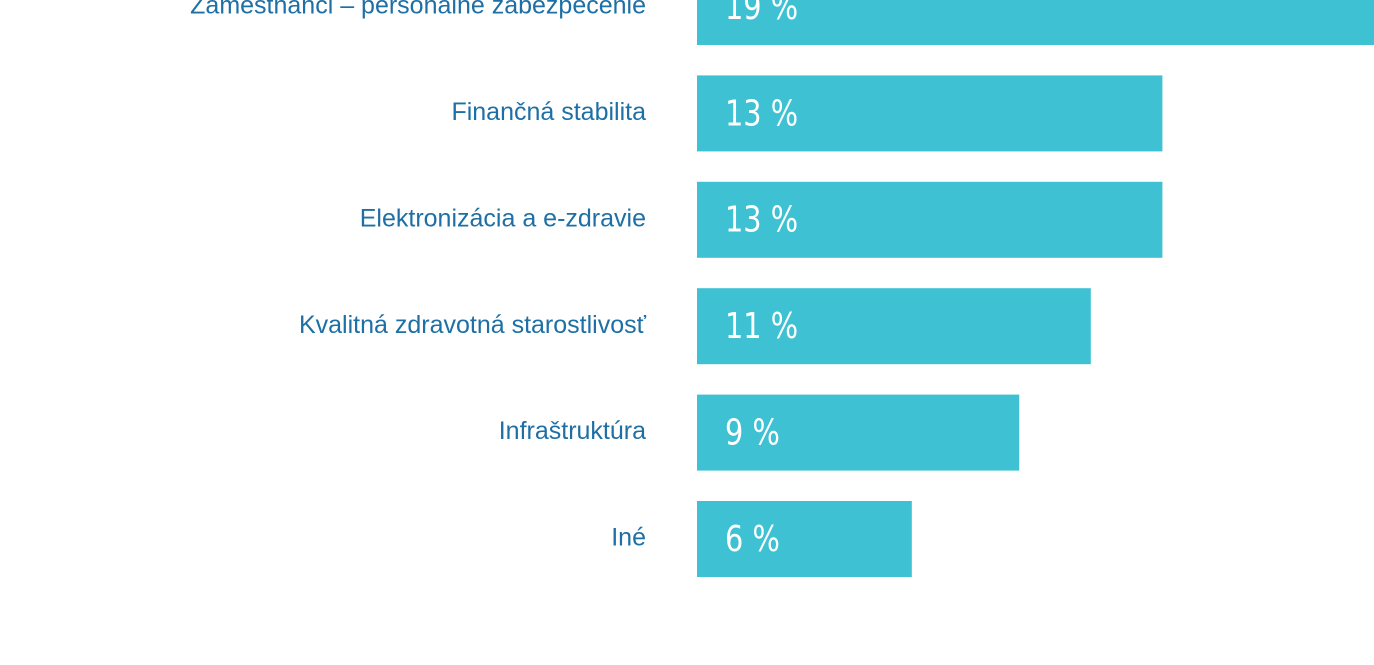  Describe the element at coordinates (752, 432) in the screenshot. I see `value-label: 9 %` at that location.